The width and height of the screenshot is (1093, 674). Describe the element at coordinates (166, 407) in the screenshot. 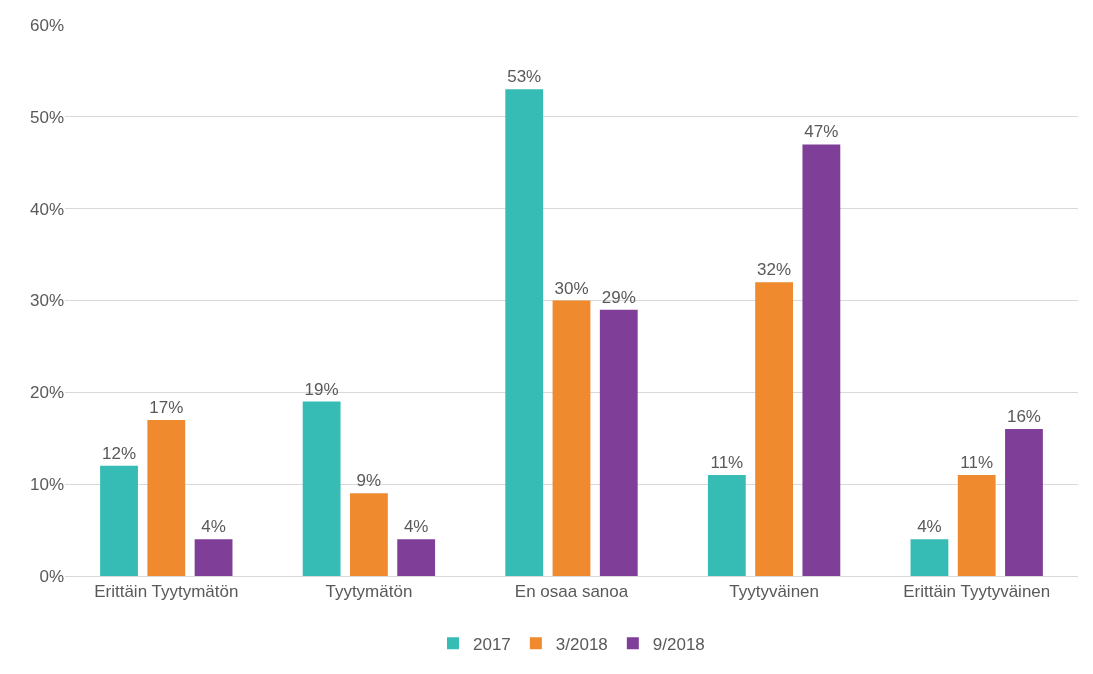

I see `data-label: 17%` at that location.